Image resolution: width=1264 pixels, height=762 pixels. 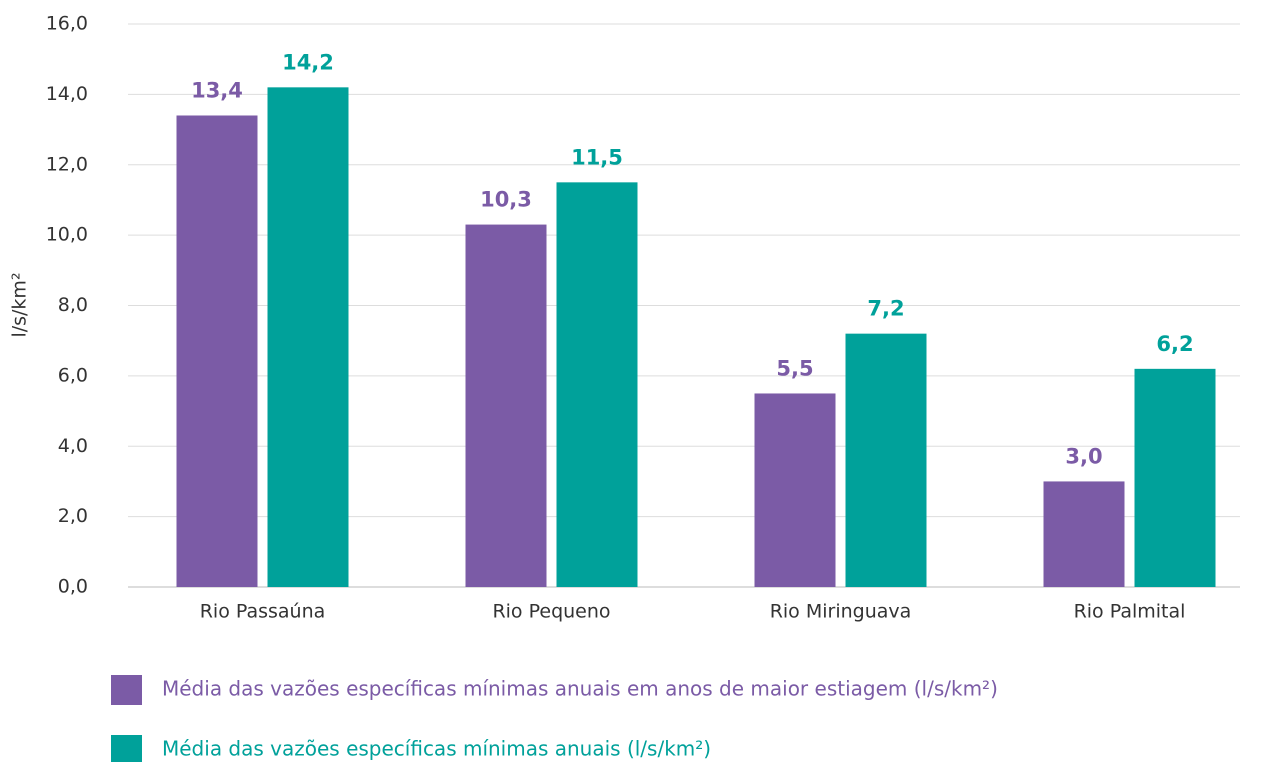 I want to click on x-tick-label: Rio Pequeno, so click(x=551, y=612).